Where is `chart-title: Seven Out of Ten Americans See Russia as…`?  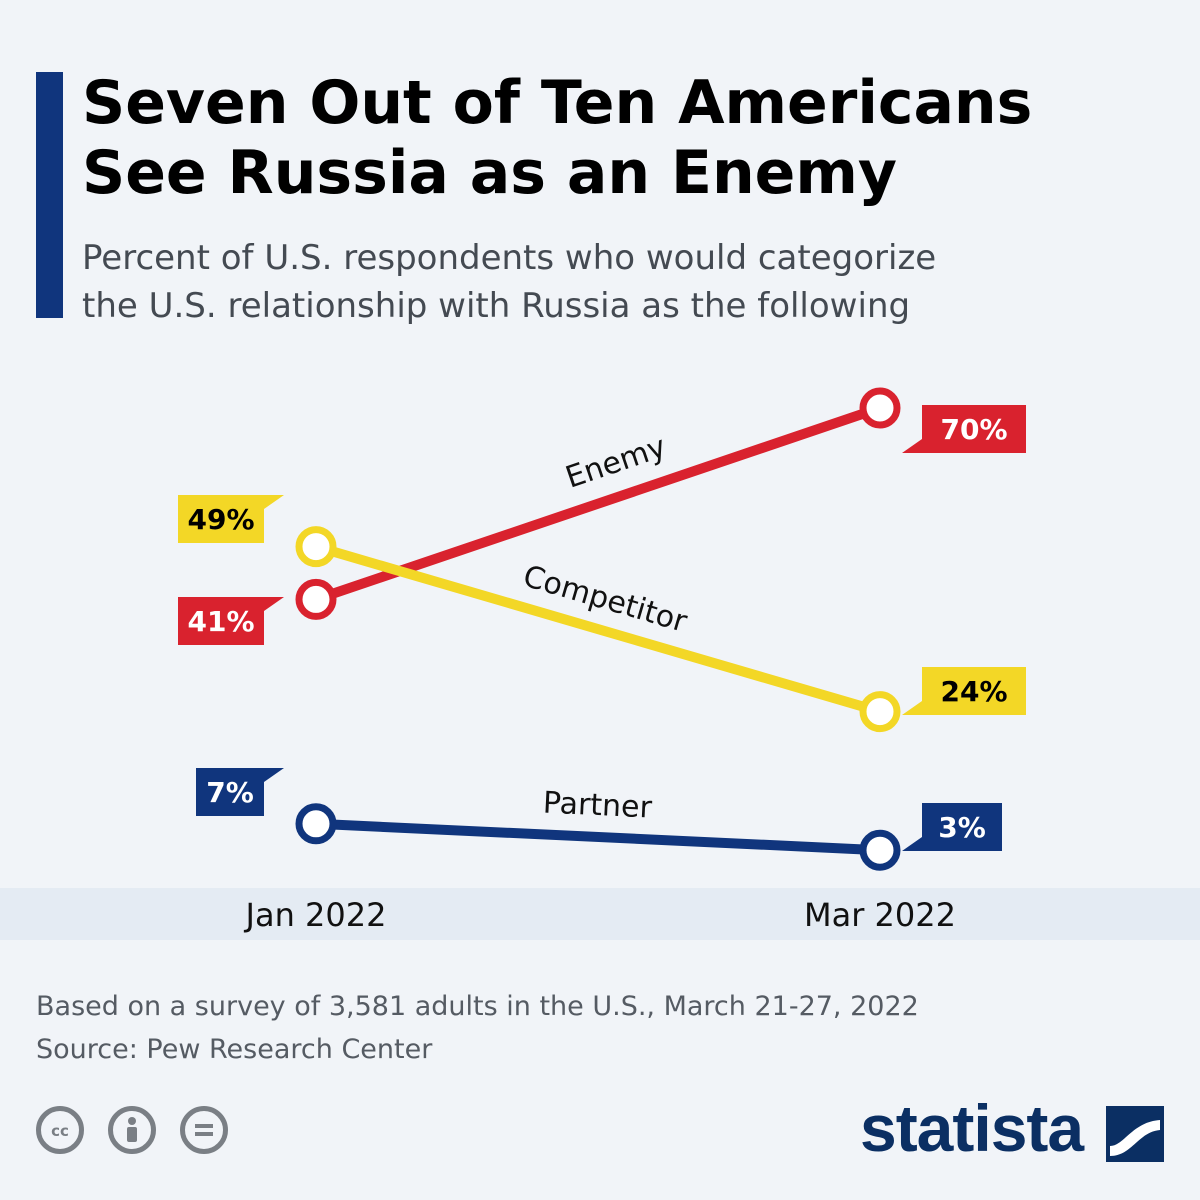
chart-title: Seven Out of Ten Americans See Russia as… is located at coordinates (622, 138).